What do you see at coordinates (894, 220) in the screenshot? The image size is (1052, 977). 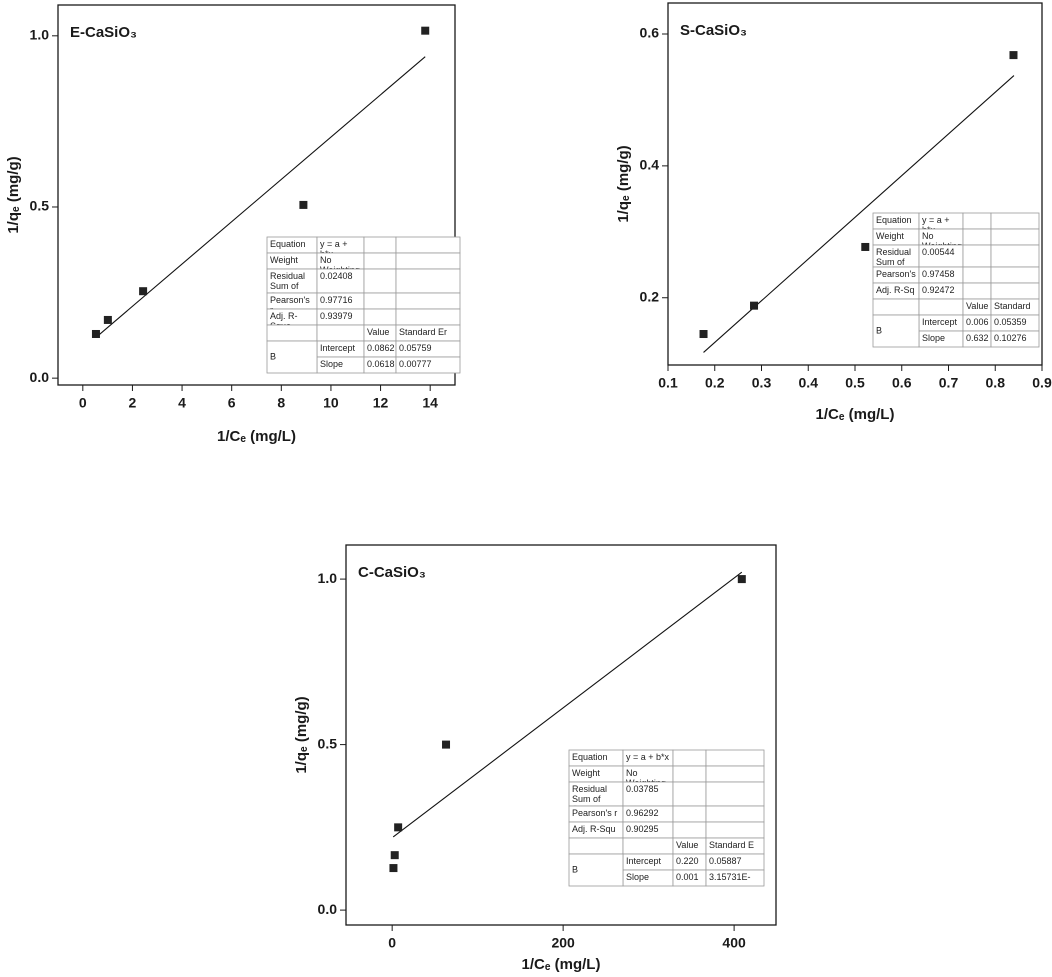 I see `stat-label: Equation` at bounding box center [894, 220].